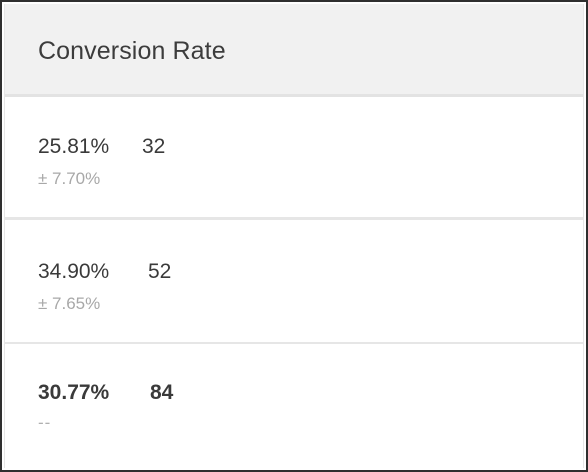 This screenshot has width=588, height=472. What do you see at coordinates (160, 271) in the screenshot?
I see `conversion-count: 52` at bounding box center [160, 271].